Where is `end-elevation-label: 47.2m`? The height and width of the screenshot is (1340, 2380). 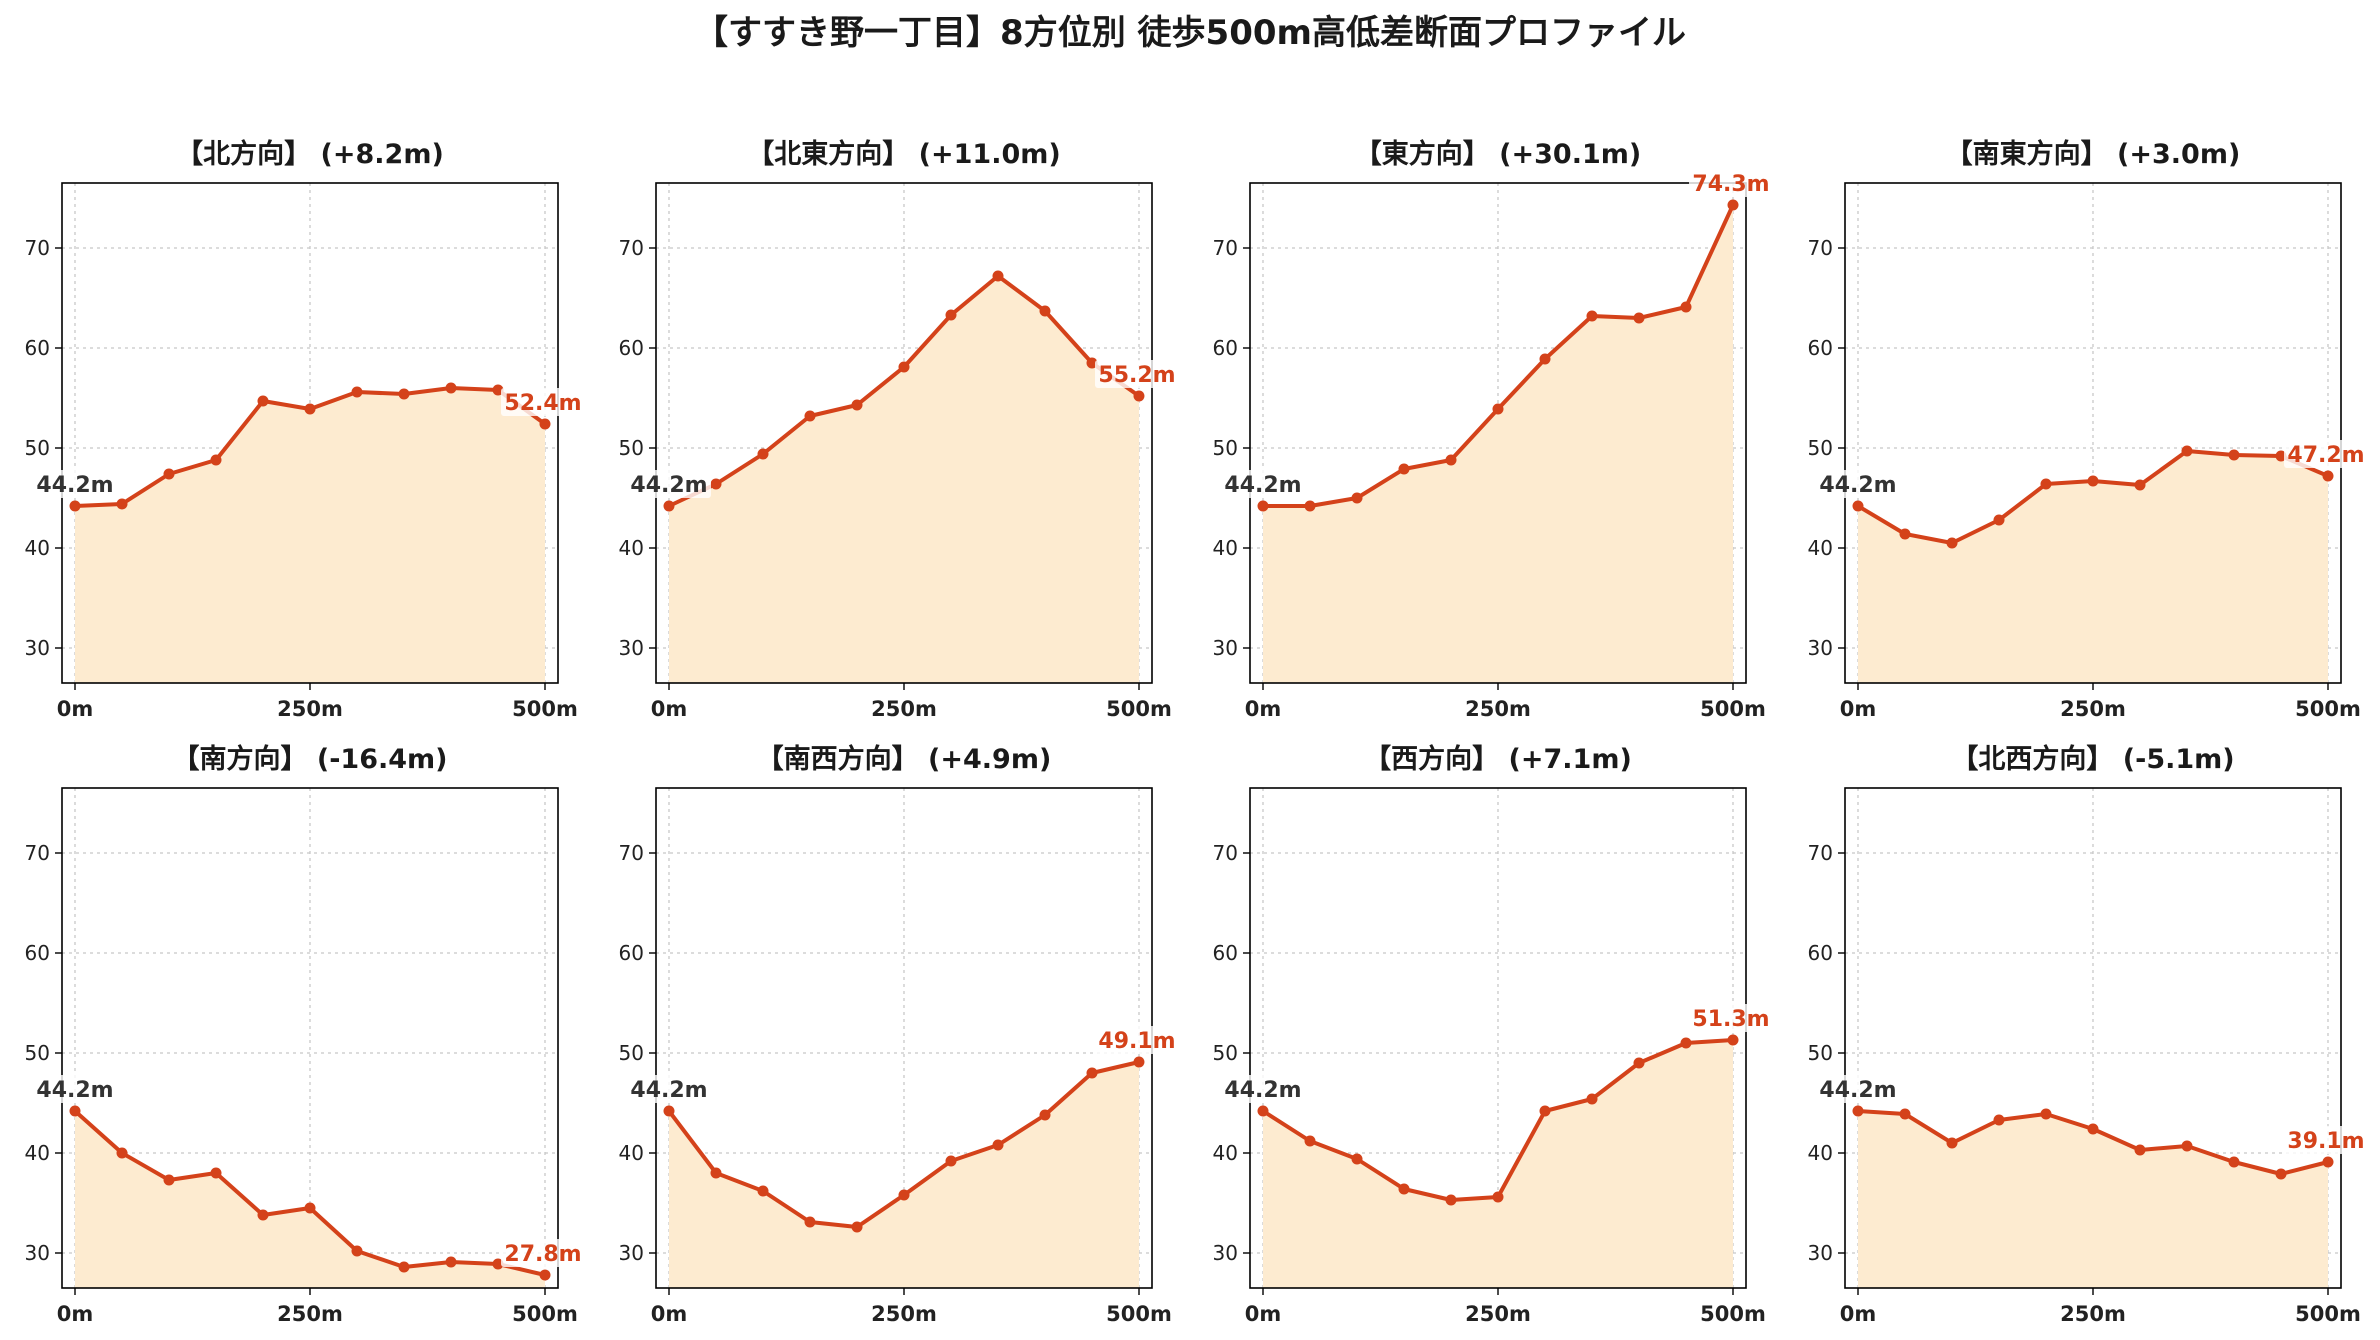 end-elevation-label: 47.2m is located at coordinates (2325, 455).